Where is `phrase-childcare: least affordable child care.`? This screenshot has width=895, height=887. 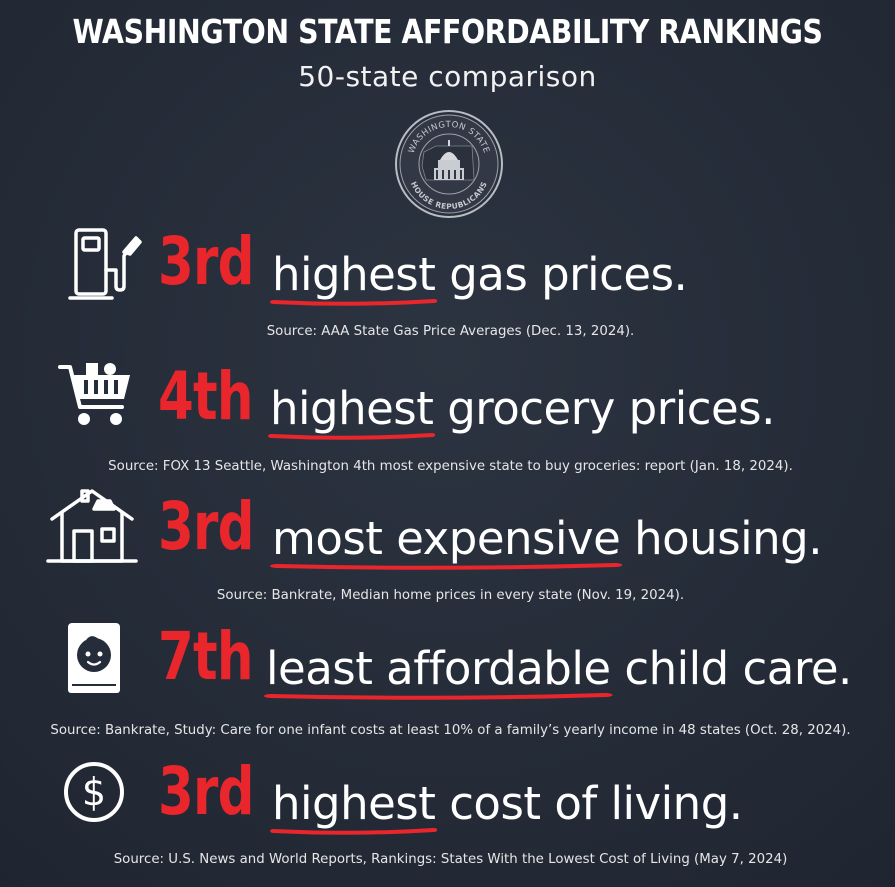 phrase-childcare: least affordable child care. is located at coordinates (558, 671).